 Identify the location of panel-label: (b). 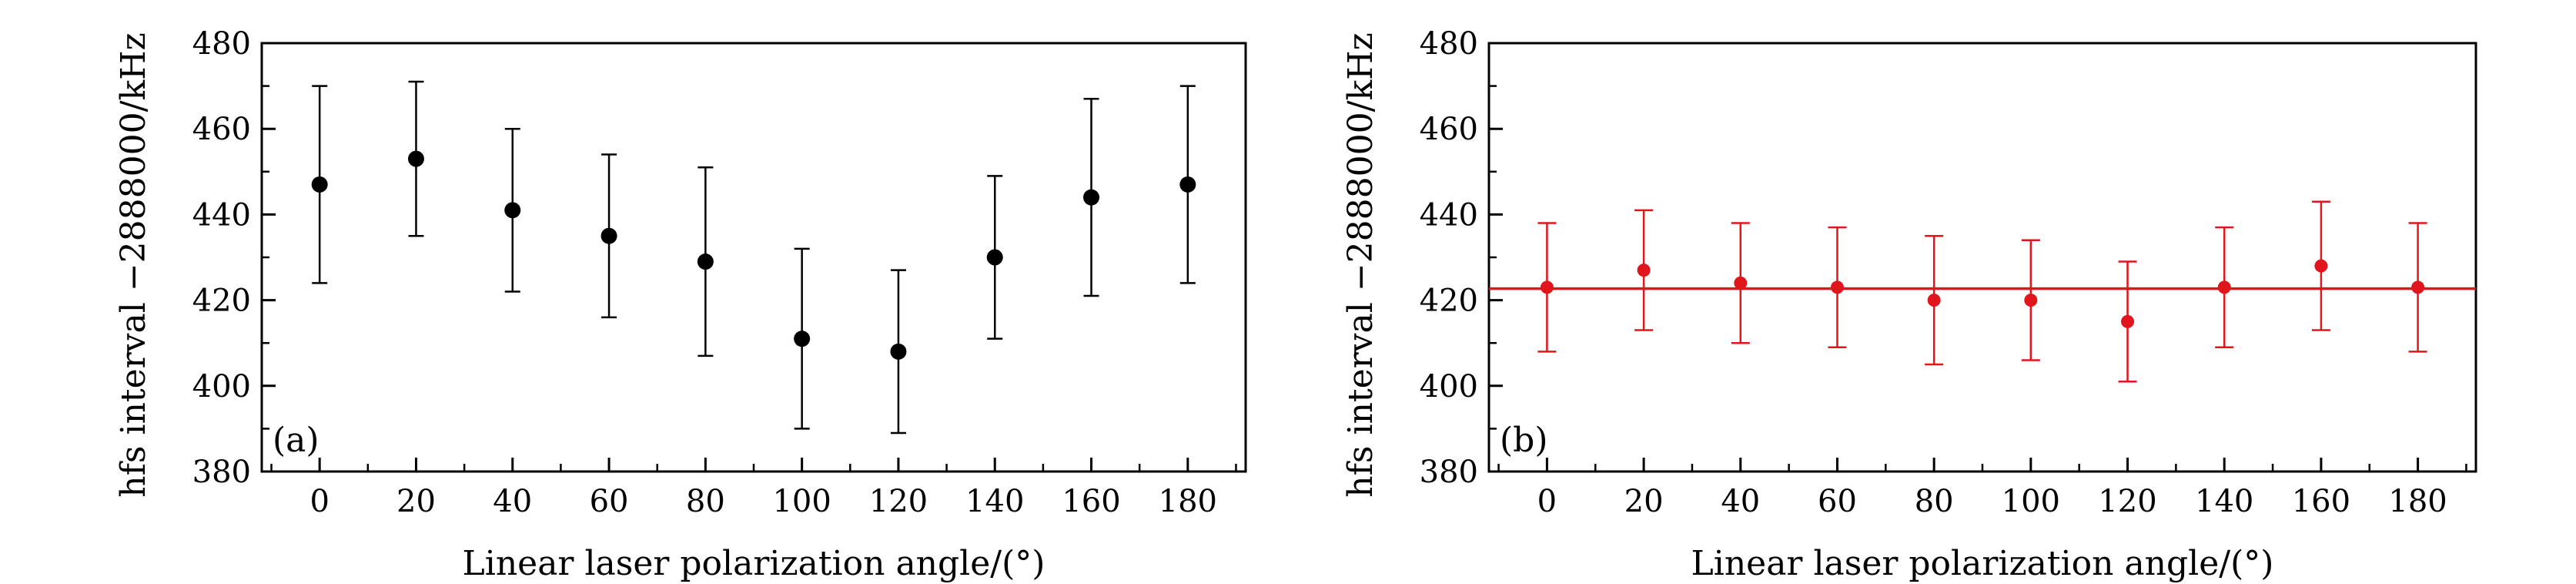
(1524, 440).